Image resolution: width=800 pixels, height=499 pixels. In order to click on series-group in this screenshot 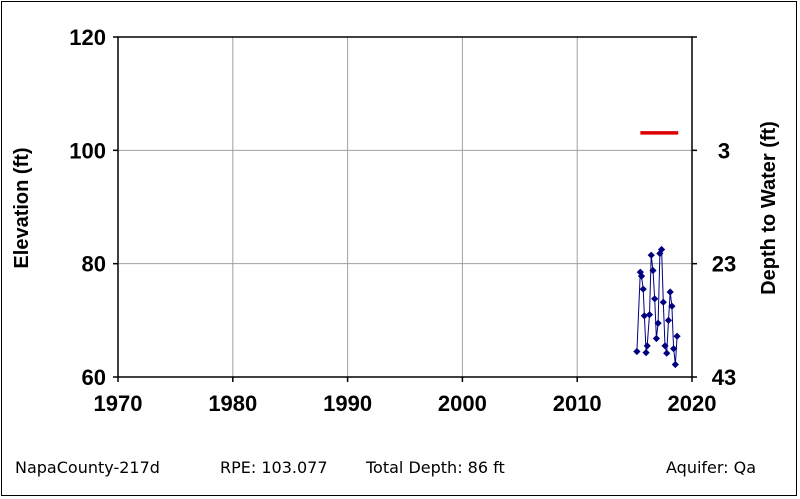, I will do `click(657, 307)`.